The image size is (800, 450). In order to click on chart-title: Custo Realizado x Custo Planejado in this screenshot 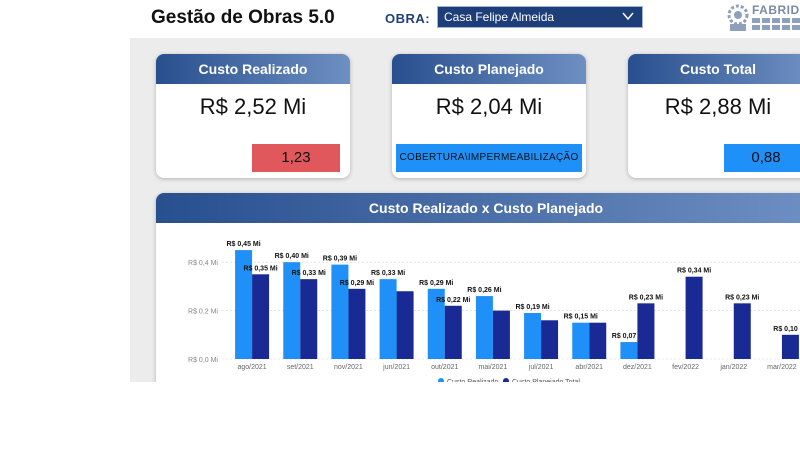, I will do `click(478, 208)`.